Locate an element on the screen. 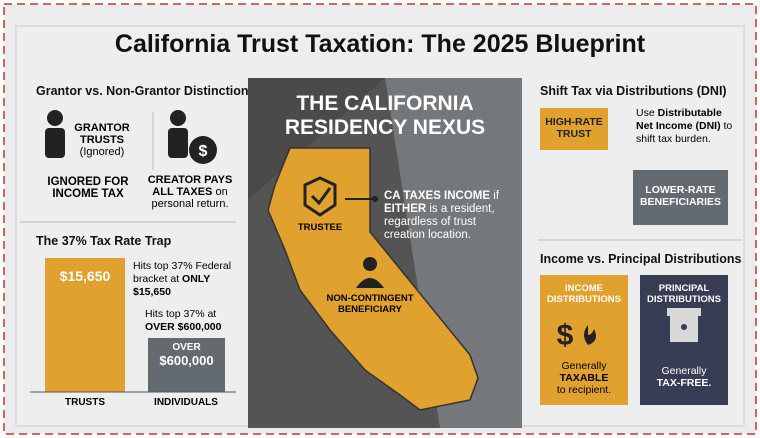  text: Use is located at coordinates (645, 113).